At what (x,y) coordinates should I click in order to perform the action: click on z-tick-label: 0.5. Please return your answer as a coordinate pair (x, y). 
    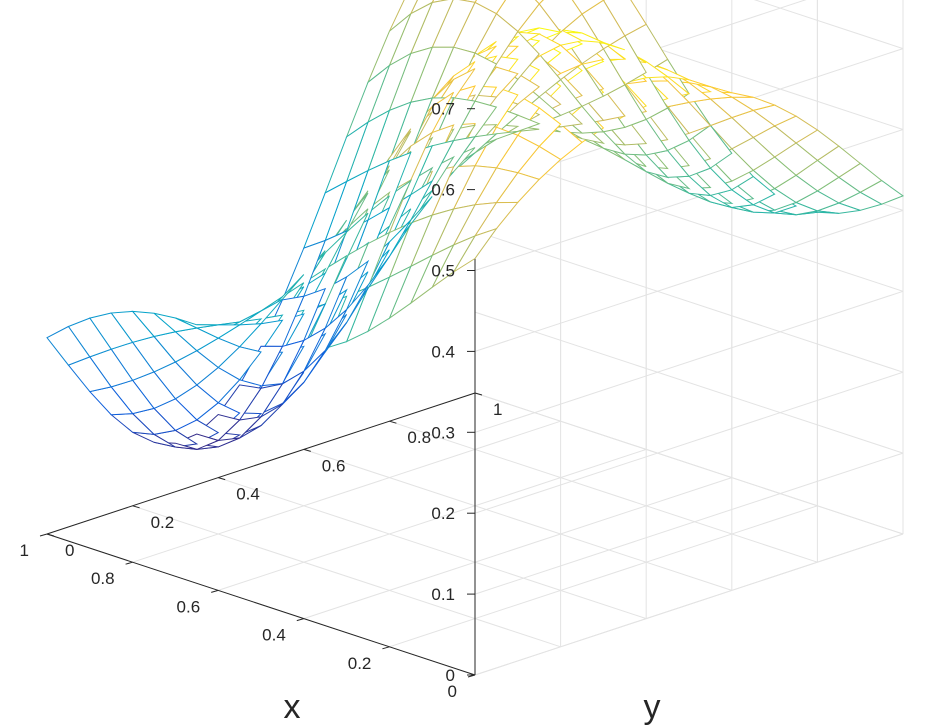
    Looking at the image, I should click on (443, 271).